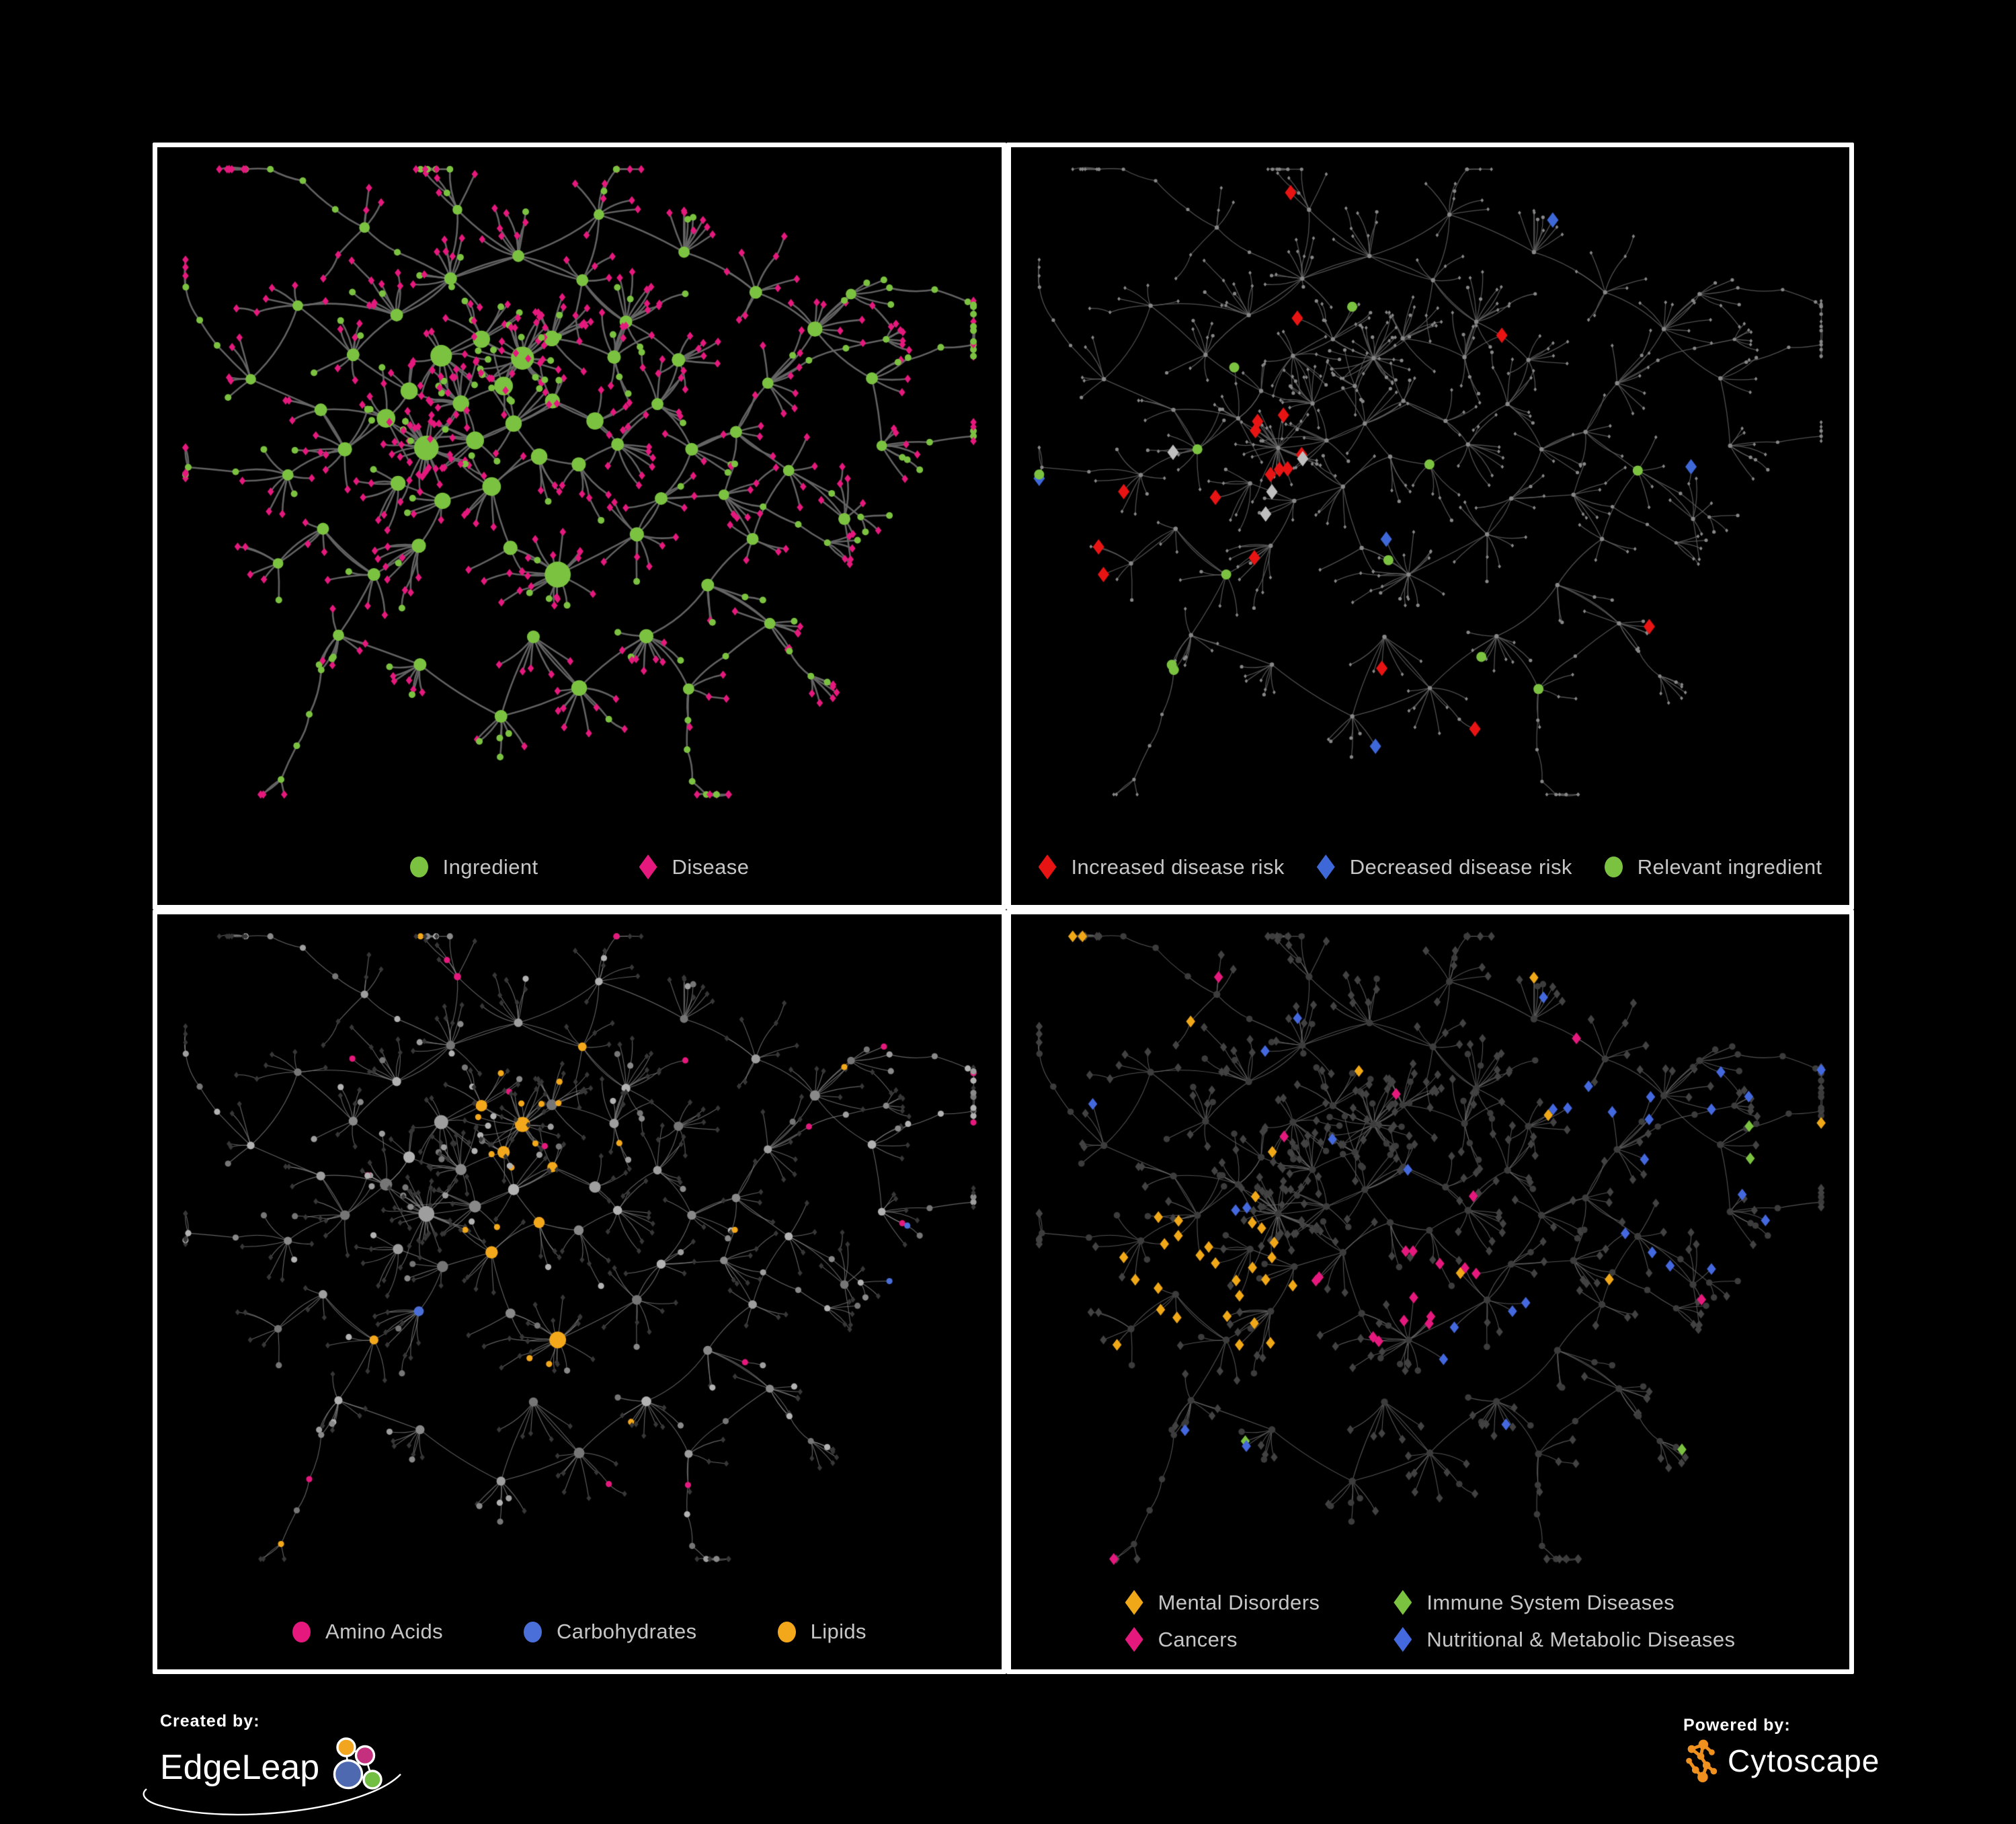  I want to click on powered-by-block: Powered by:, so click(1781, 1749).